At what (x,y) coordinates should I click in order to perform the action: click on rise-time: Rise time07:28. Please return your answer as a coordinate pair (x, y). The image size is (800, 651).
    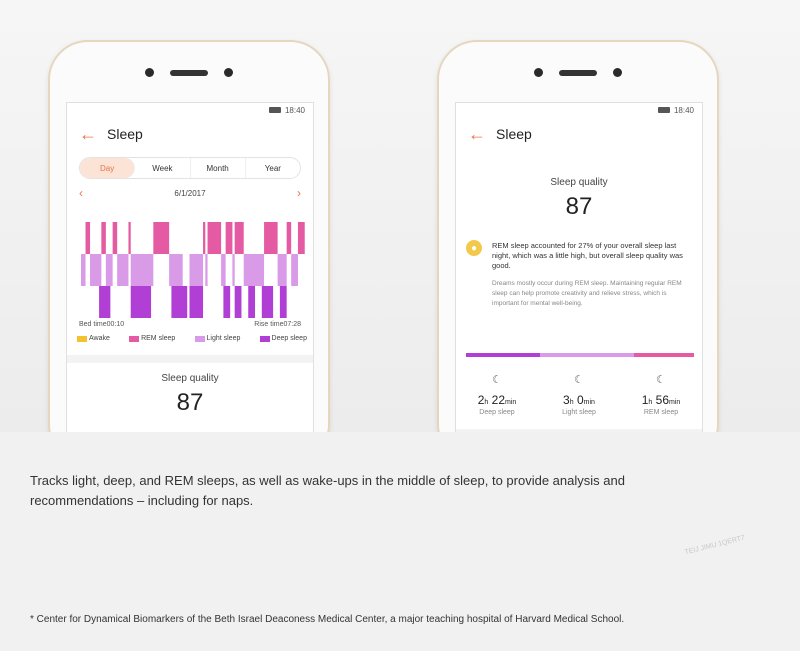
    Looking at the image, I should click on (277, 324).